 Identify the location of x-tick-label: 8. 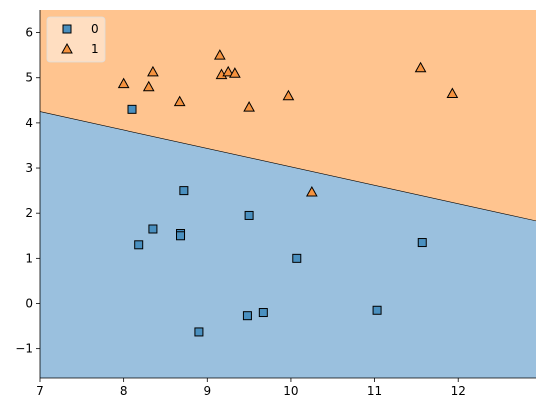
(124, 391).